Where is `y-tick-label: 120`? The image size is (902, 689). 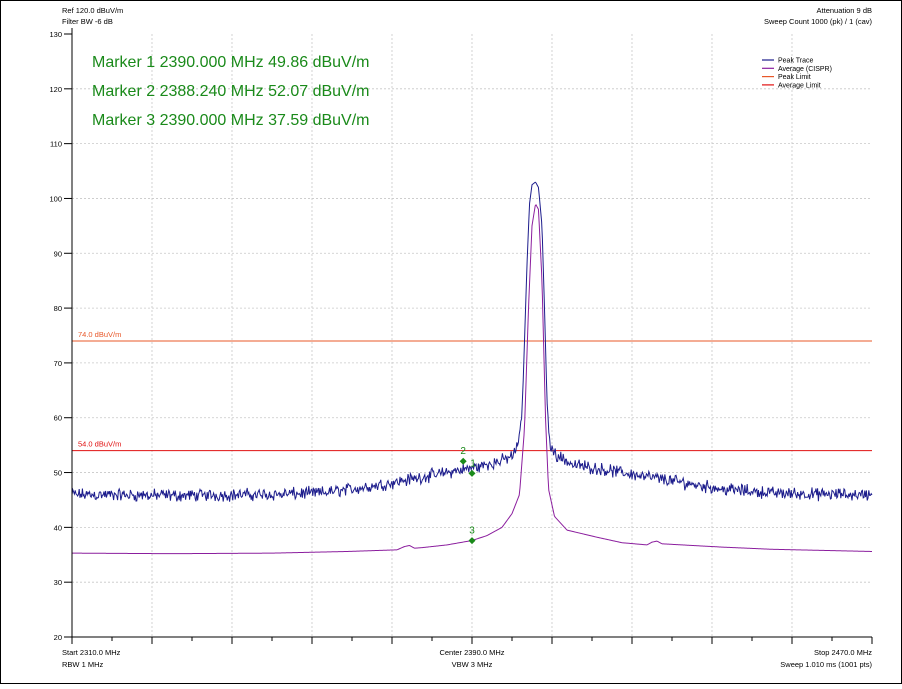
y-tick-label: 120 is located at coordinates (55, 89).